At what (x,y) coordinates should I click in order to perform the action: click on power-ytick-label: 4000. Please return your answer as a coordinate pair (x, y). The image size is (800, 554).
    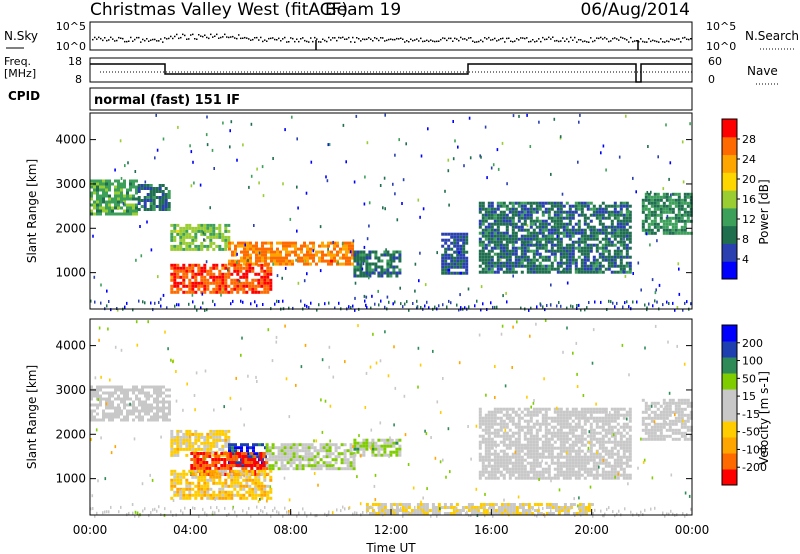
    Looking at the image, I should click on (70, 140).